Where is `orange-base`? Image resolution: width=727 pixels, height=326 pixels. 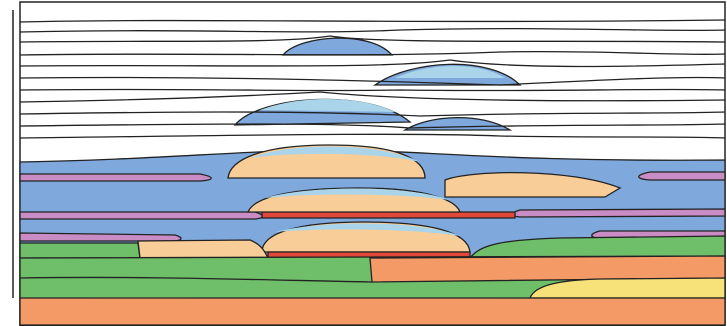
orange-base is located at coordinates (372, 311).